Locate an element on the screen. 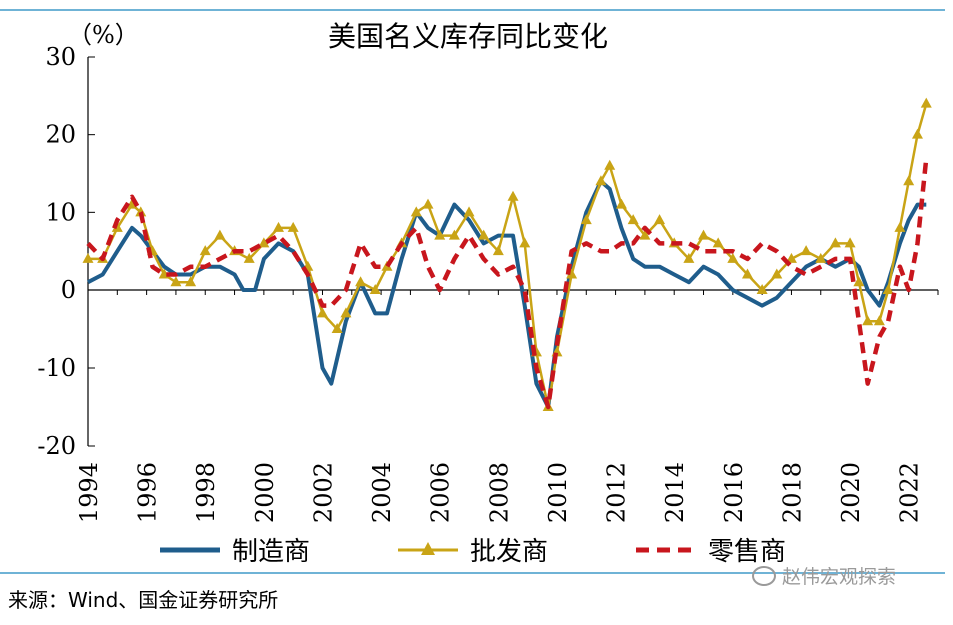 The image size is (953, 625). legend-label-2: 零售商 is located at coordinates (747, 552).